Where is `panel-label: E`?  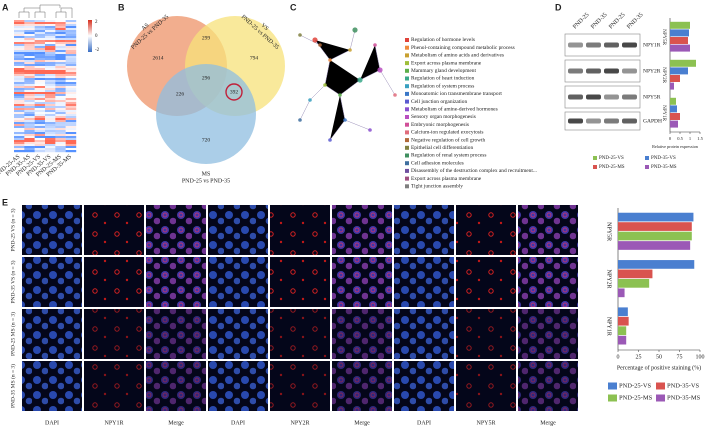 panel-label: E is located at coordinates (5, 202).